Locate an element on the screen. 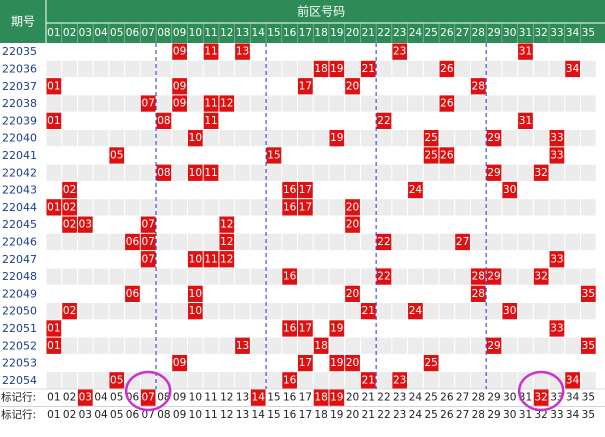 The width and height of the screenshot is (605, 437). issue-number: 22042 is located at coordinates (19, 172).